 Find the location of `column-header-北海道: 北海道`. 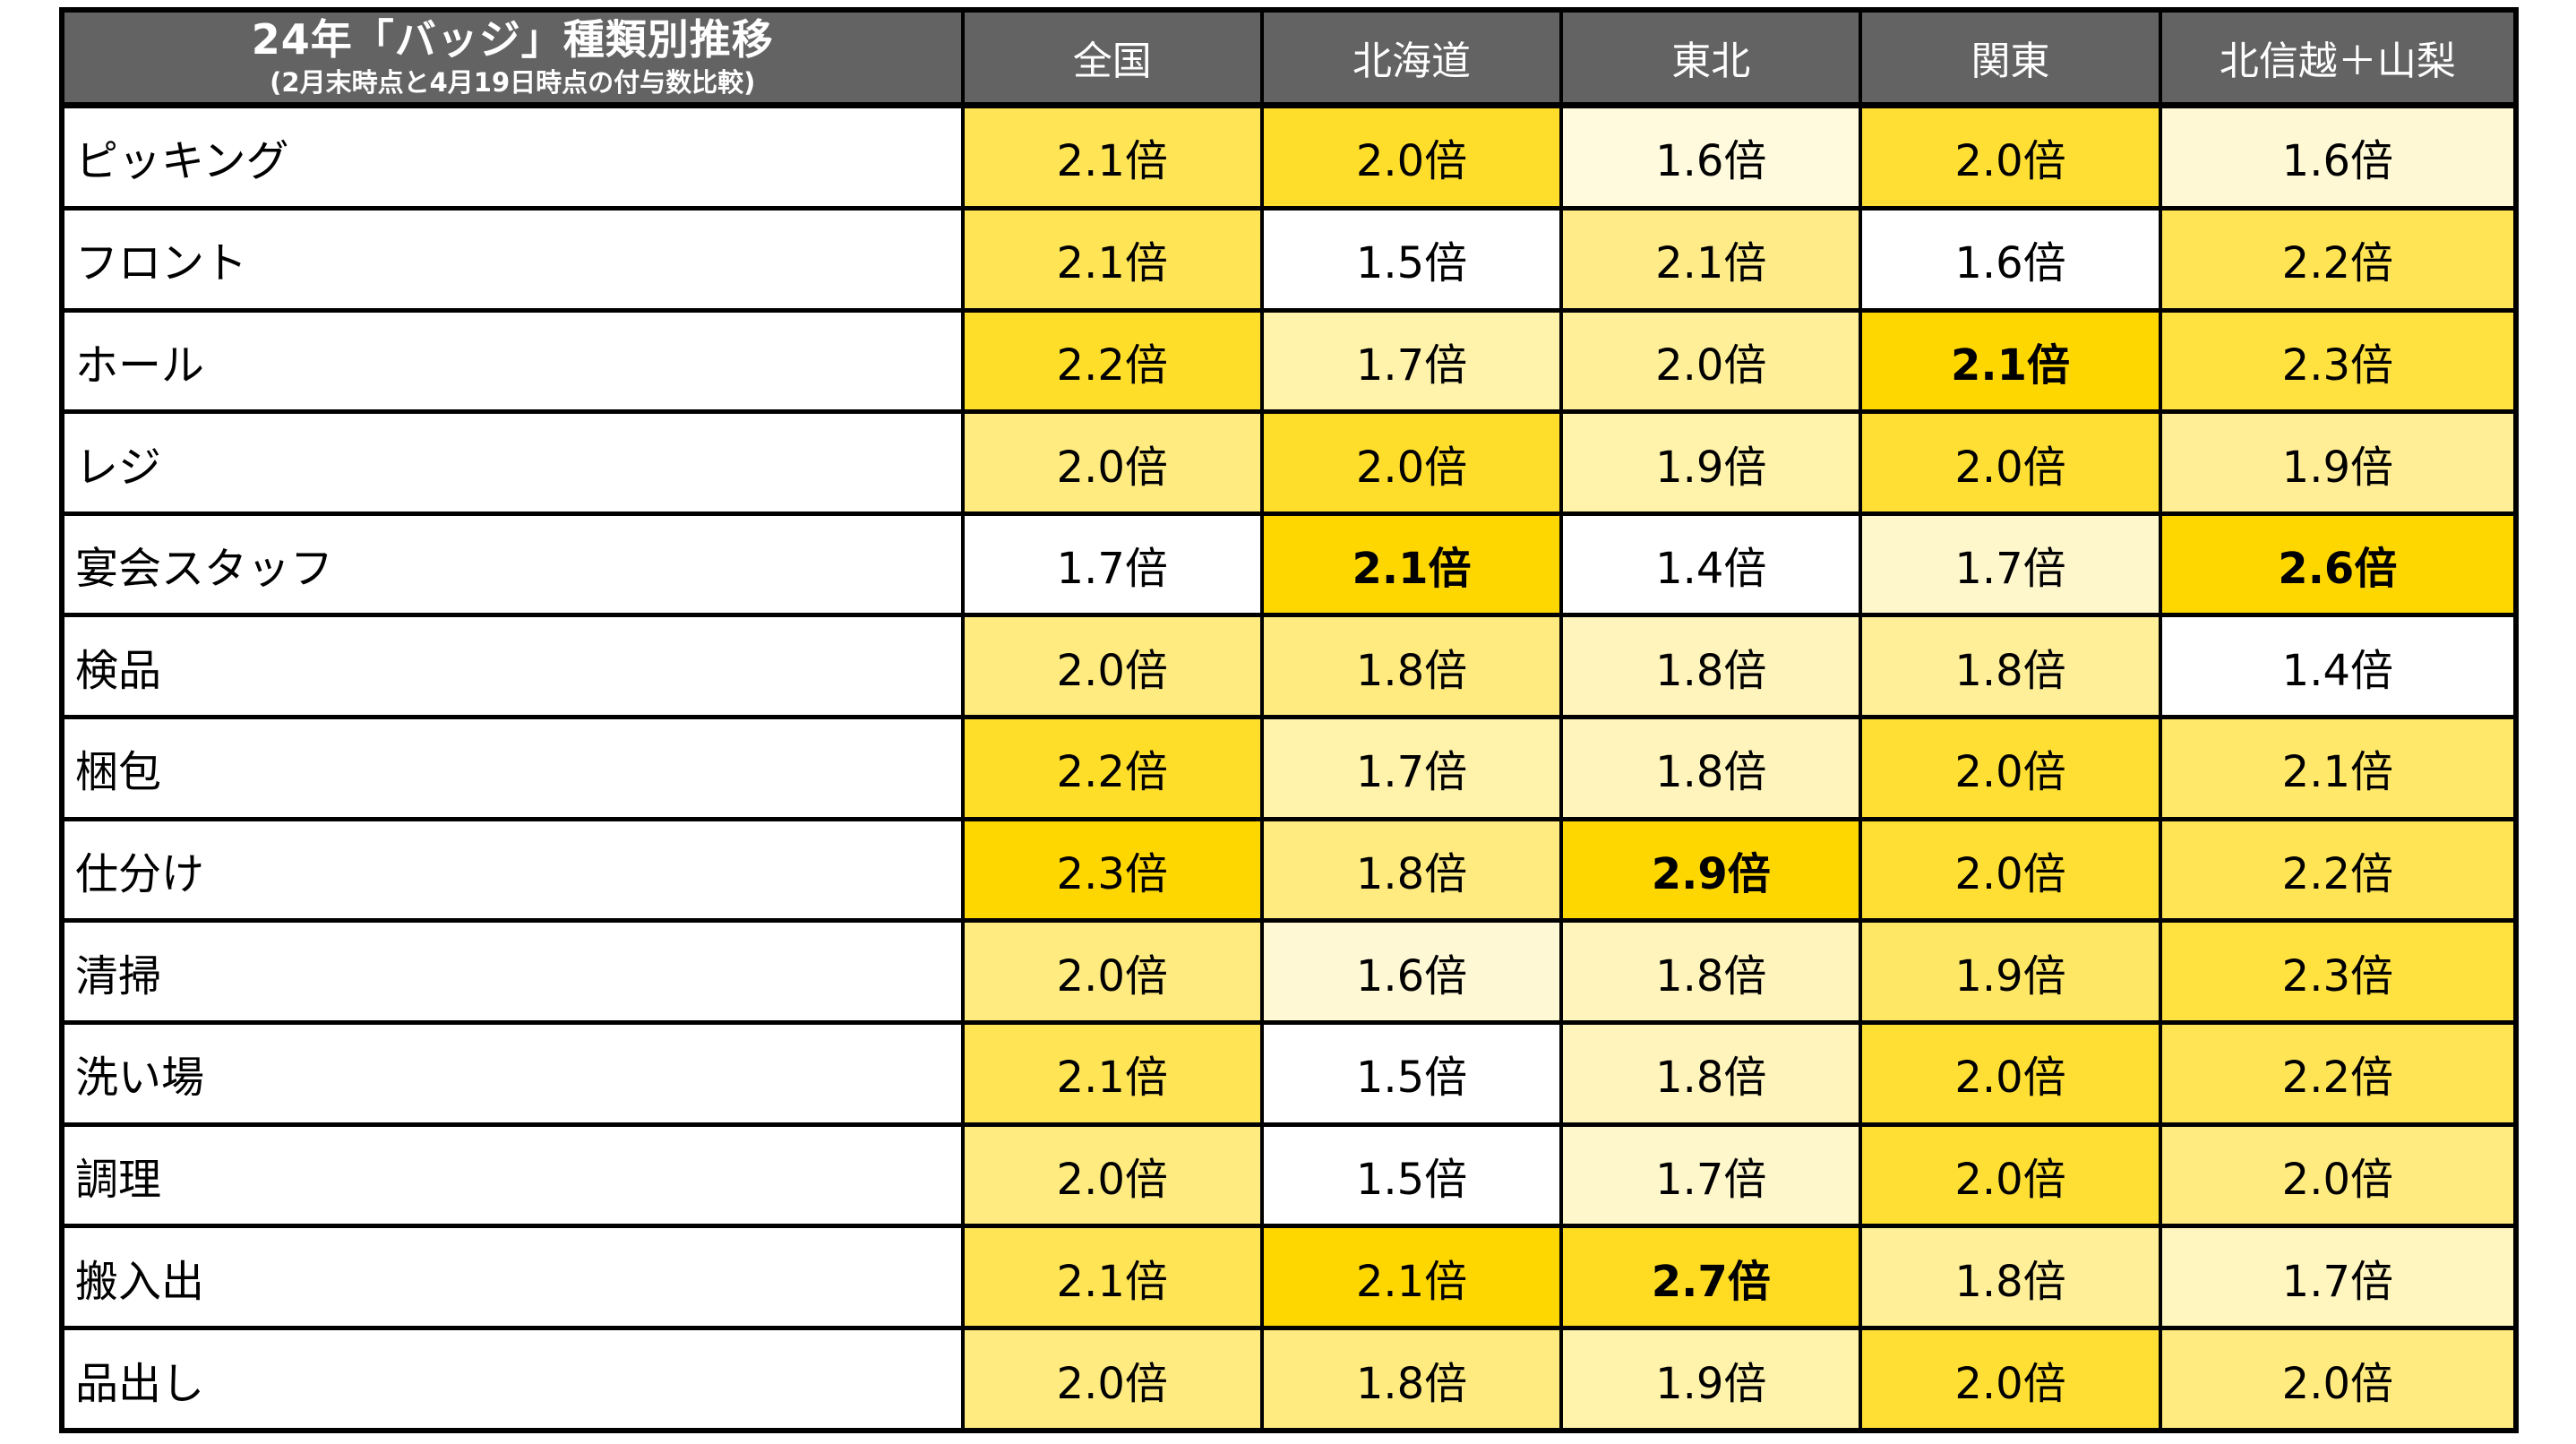

column-header-北海道: 北海道 is located at coordinates (1411, 57).